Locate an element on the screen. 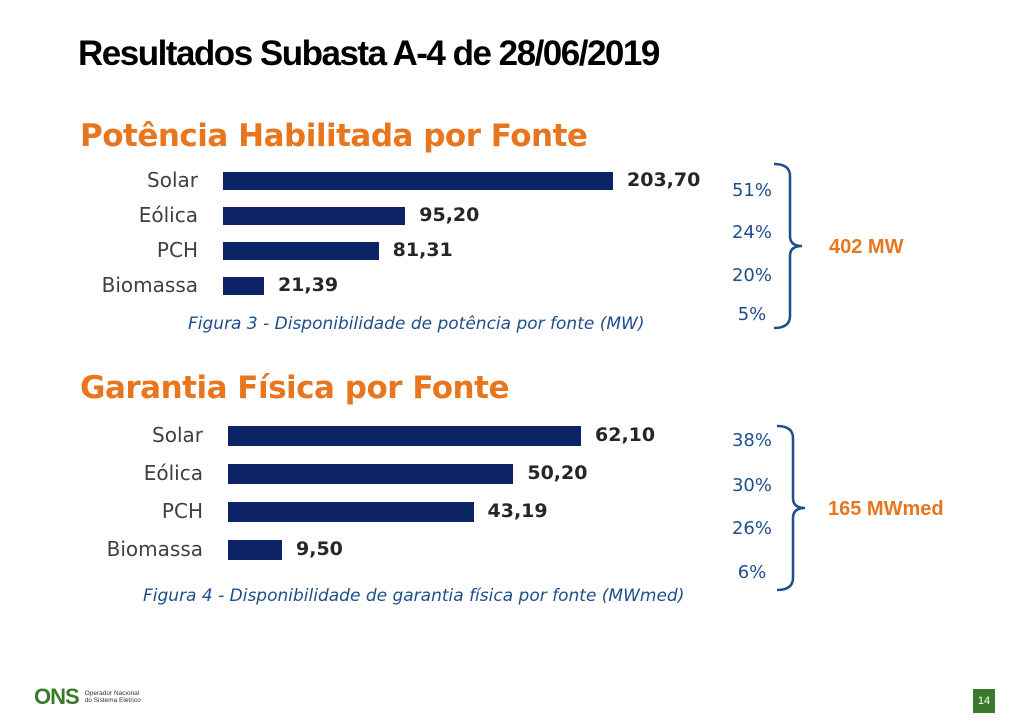  chart-1-title: Potência Habilitada por Fonte is located at coordinates (334, 136).